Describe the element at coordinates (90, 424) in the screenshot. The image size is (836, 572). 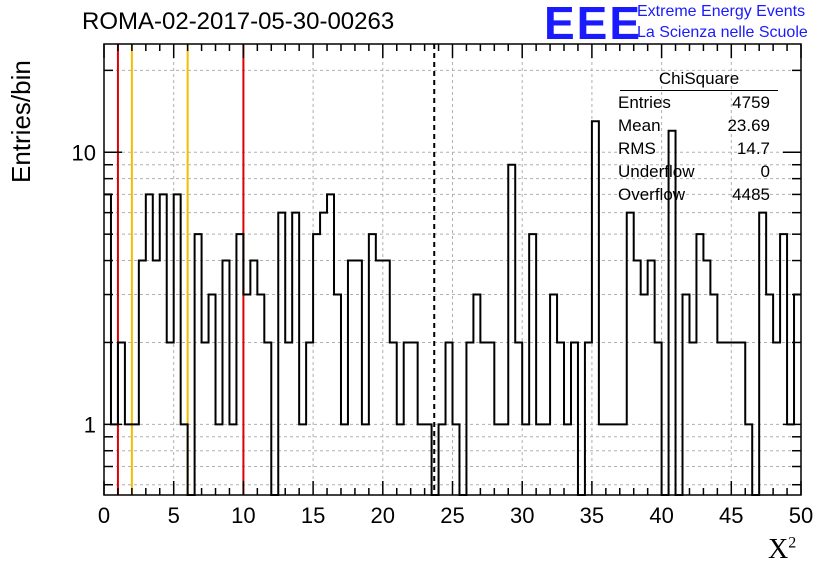
I see `y-tick-label: 1` at that location.